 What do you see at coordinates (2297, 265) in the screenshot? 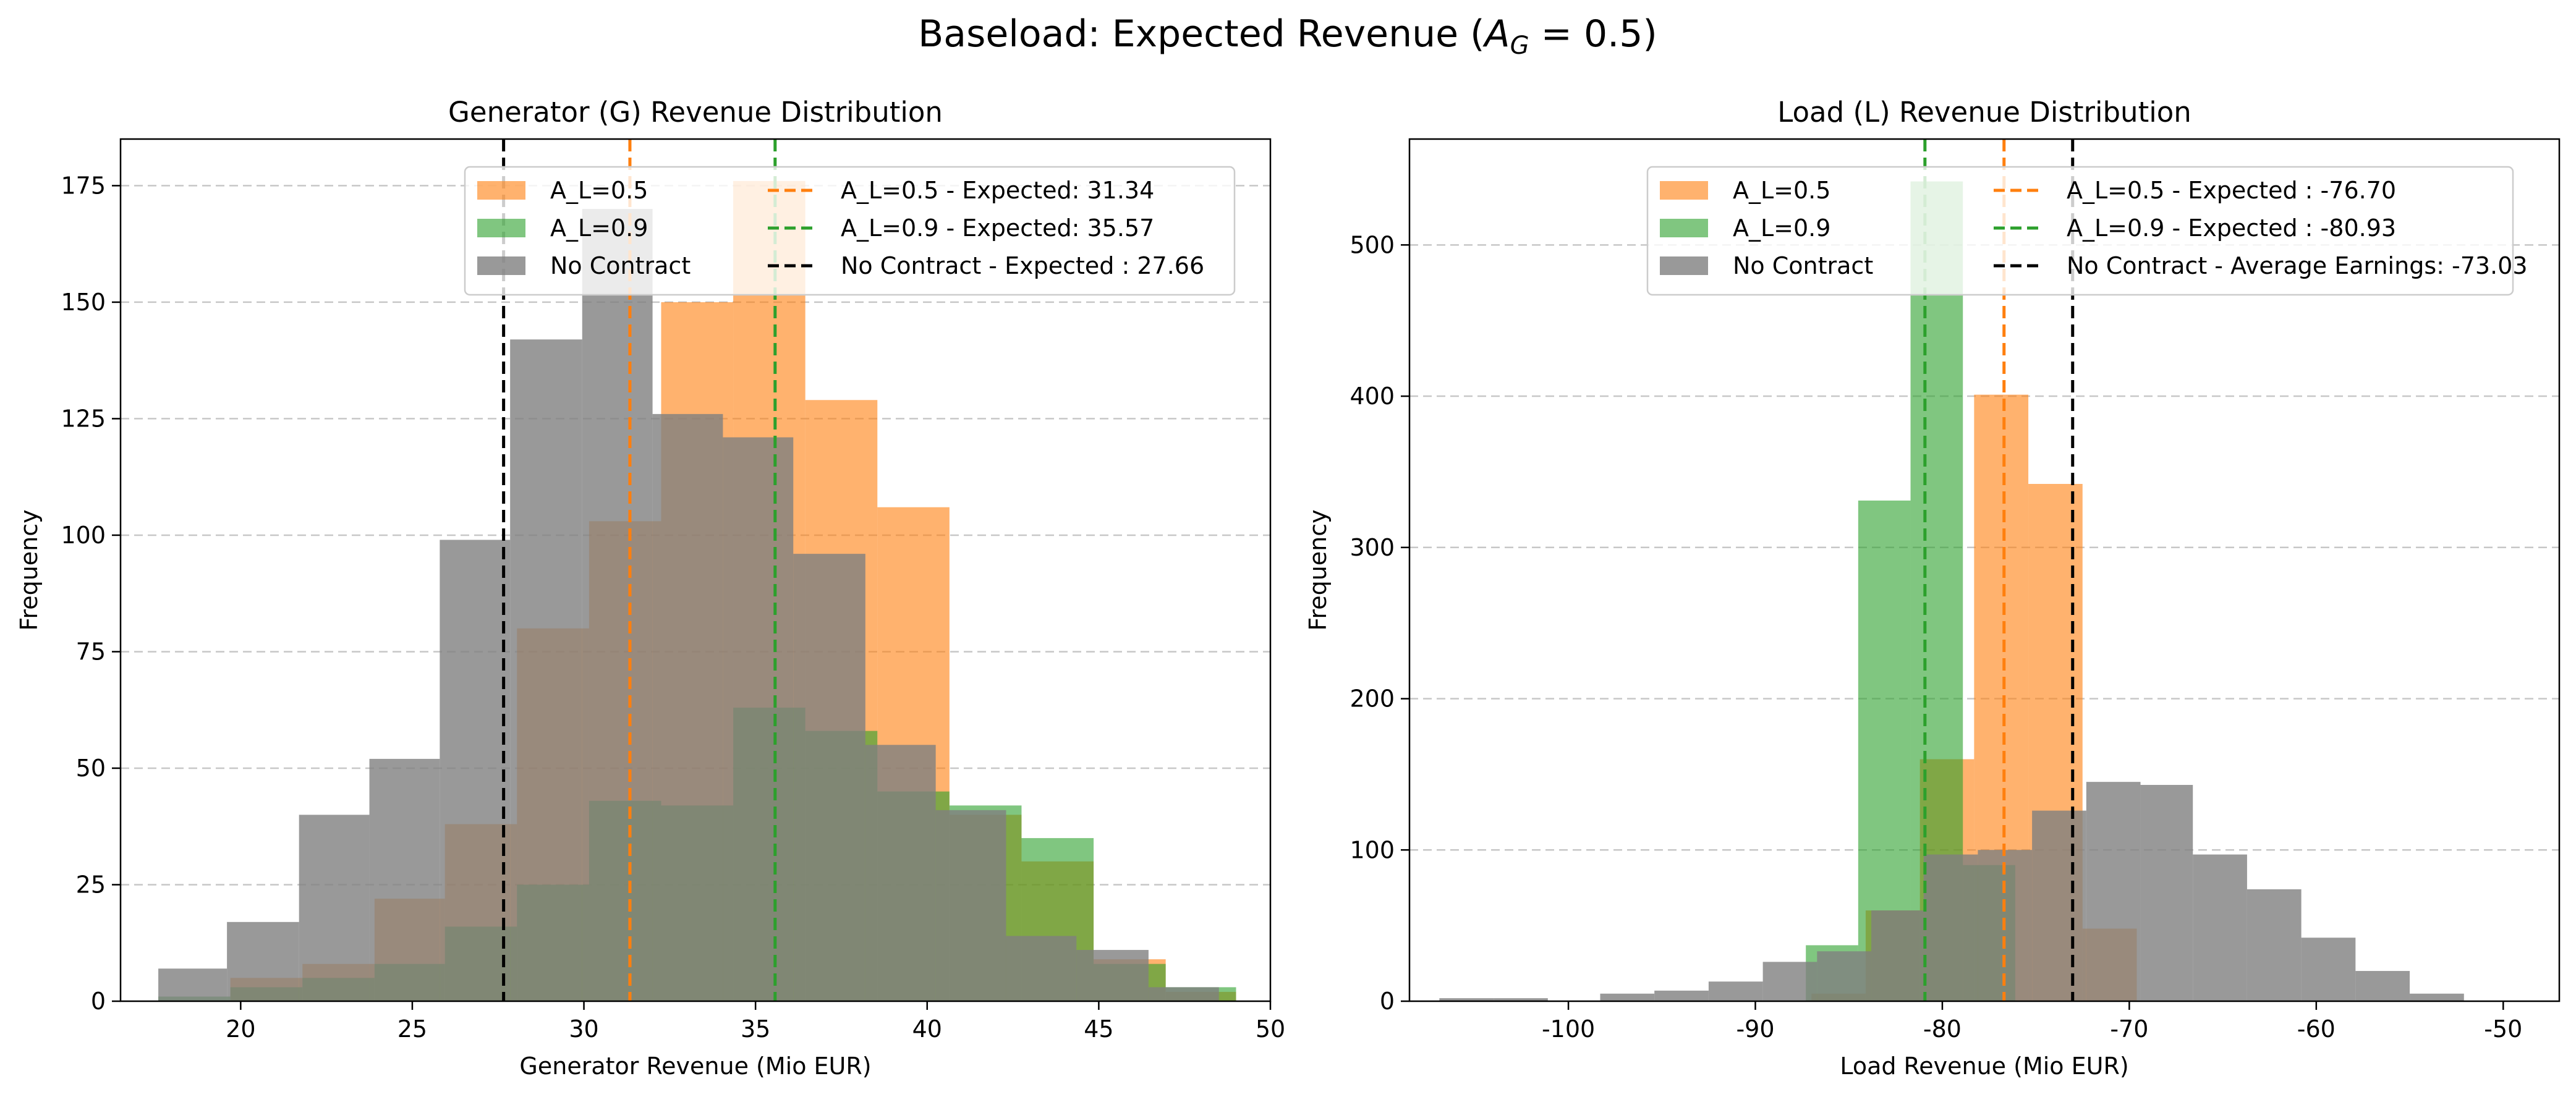
I see `legend-label: No Contract - Average Earnings: -73.03` at bounding box center [2297, 265].